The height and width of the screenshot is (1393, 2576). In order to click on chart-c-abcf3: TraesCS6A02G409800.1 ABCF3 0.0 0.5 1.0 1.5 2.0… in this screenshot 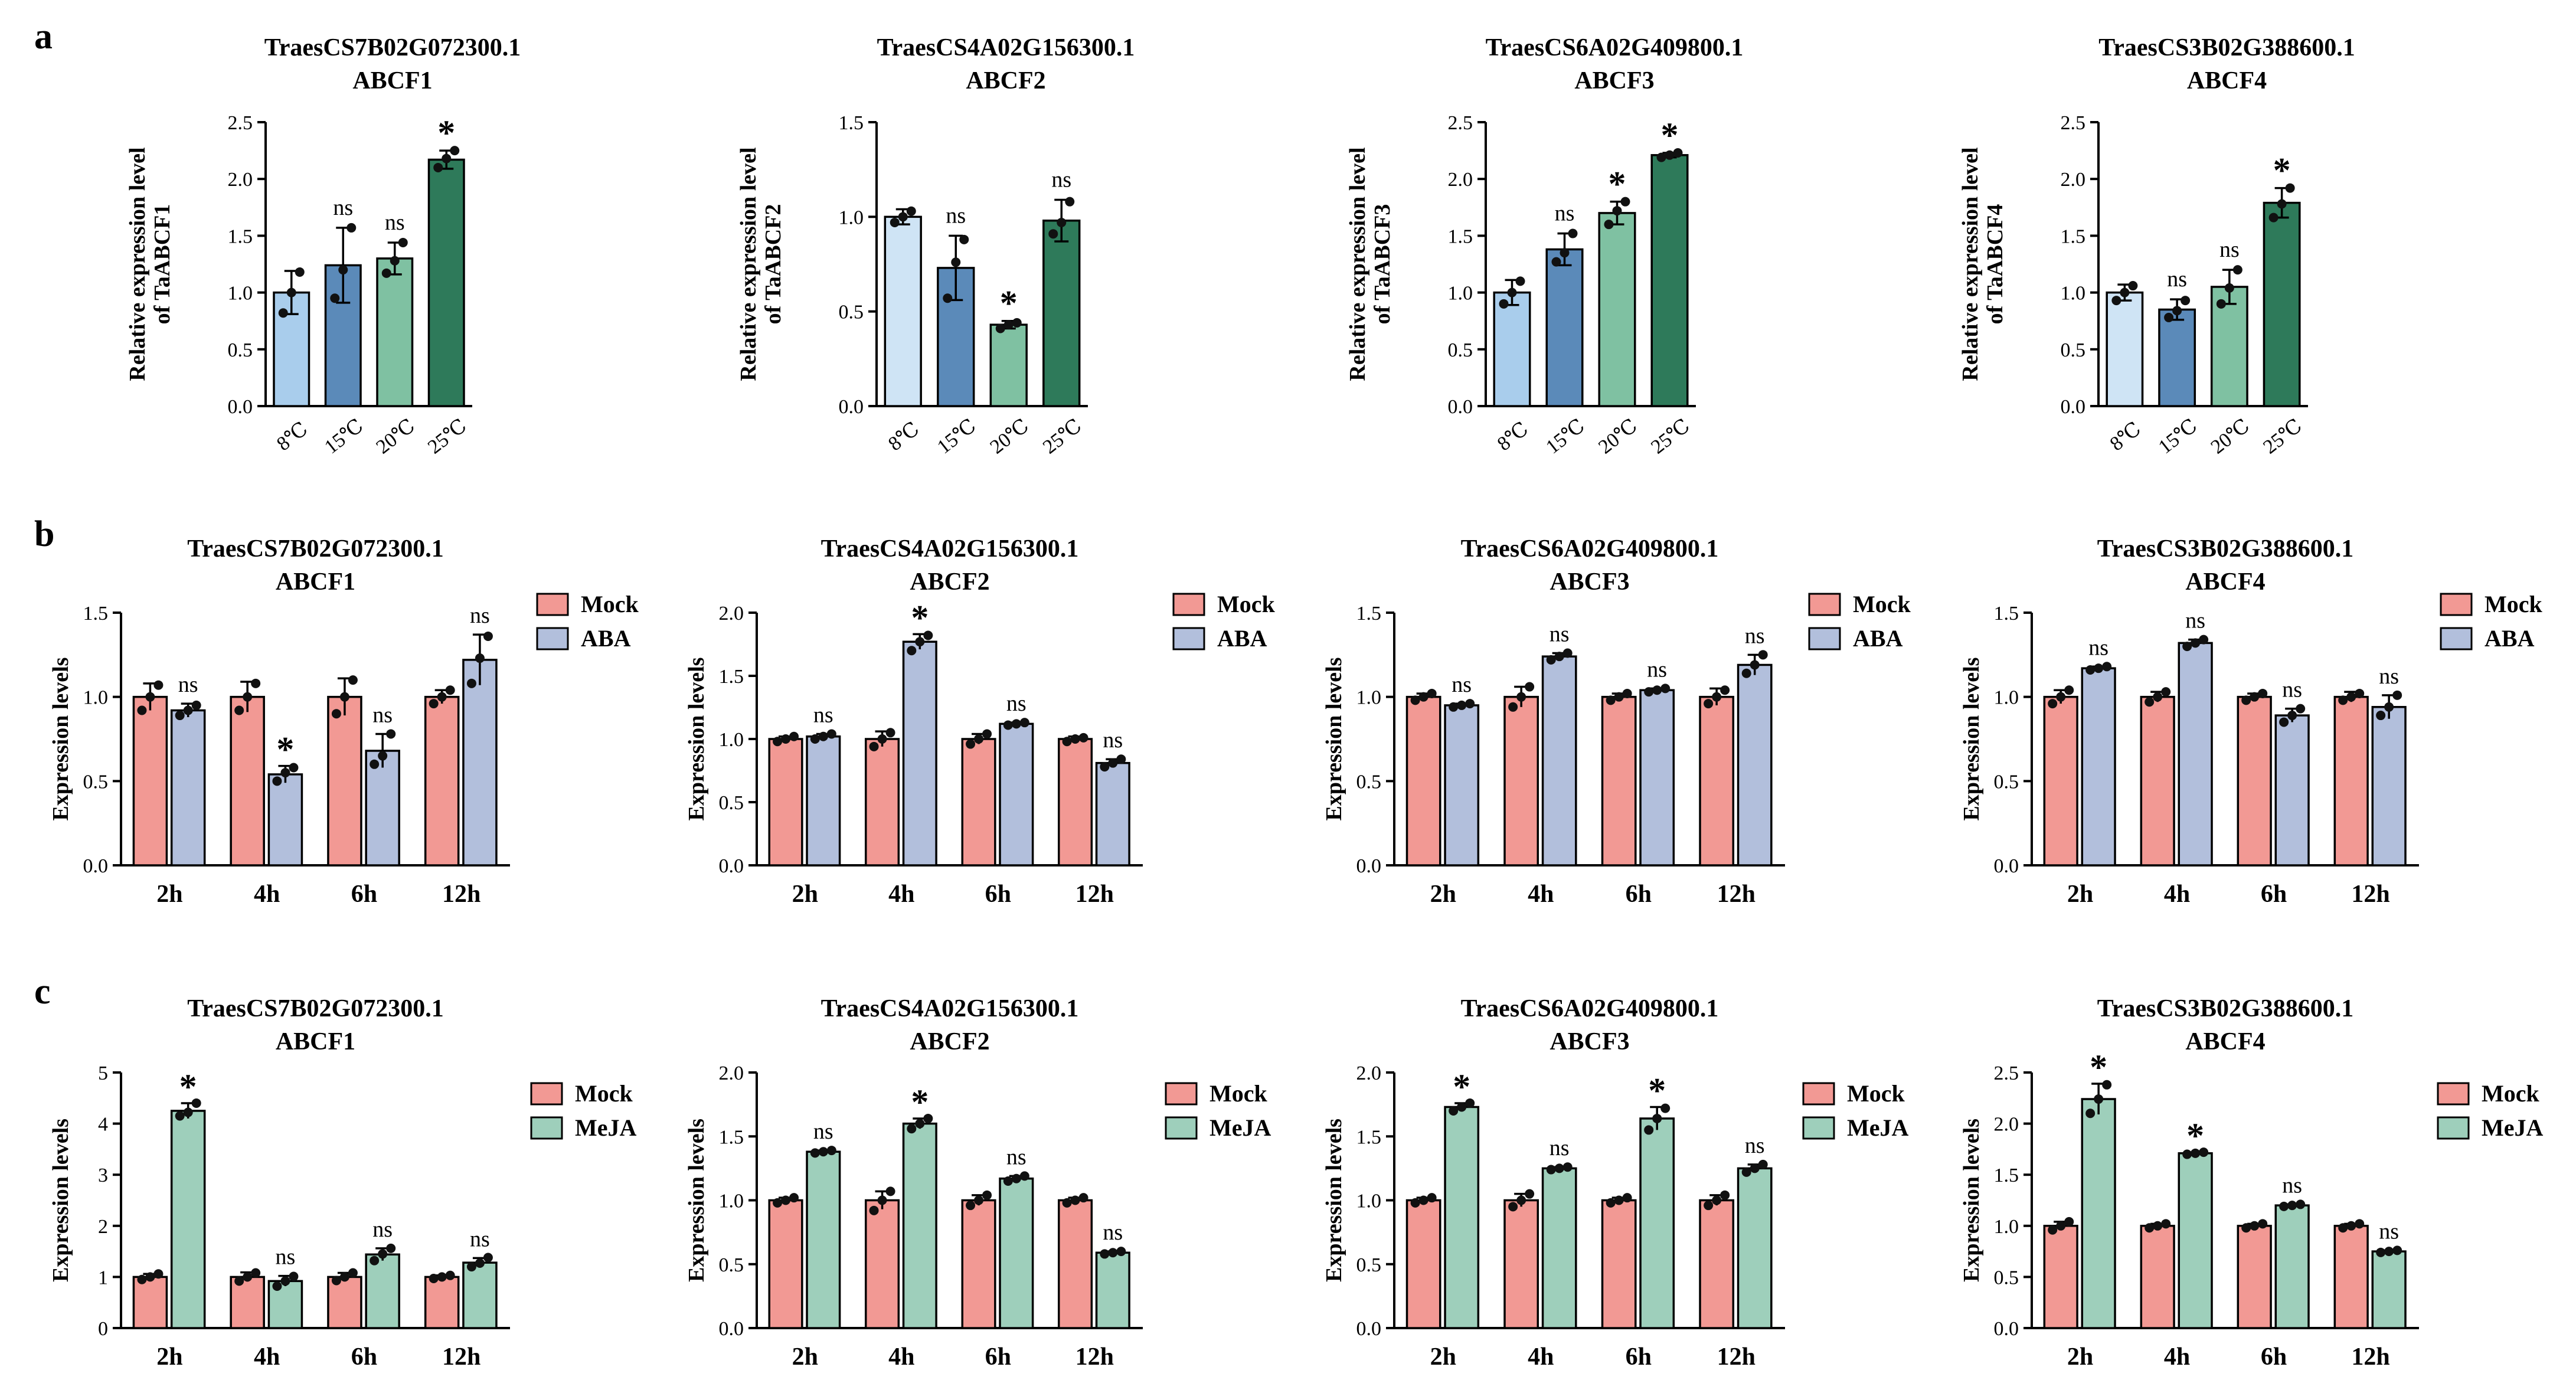, I will do `click(1615, 1183)`.